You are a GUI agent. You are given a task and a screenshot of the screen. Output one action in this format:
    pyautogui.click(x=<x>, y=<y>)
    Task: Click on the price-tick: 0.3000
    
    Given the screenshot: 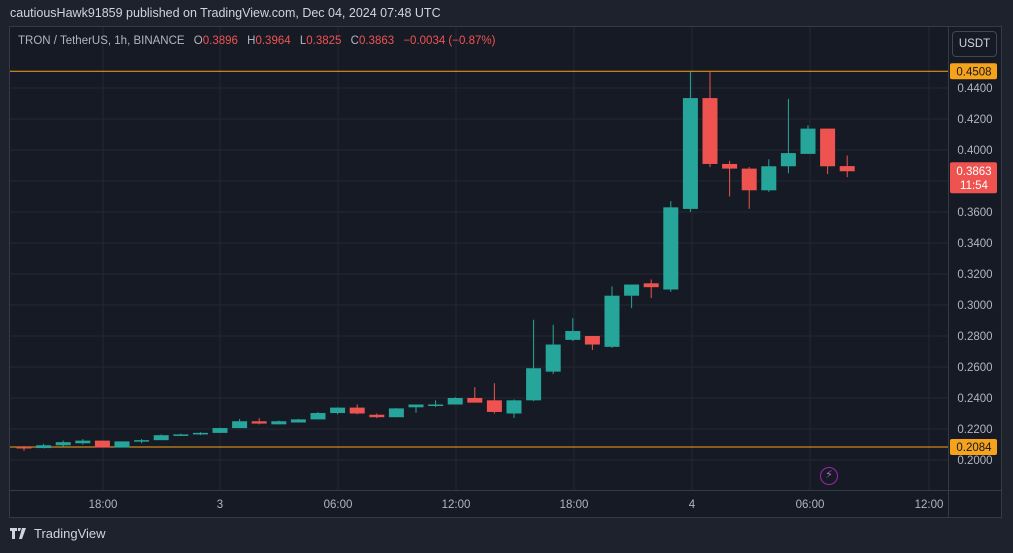 What is the action you would take?
    pyautogui.click(x=974, y=306)
    